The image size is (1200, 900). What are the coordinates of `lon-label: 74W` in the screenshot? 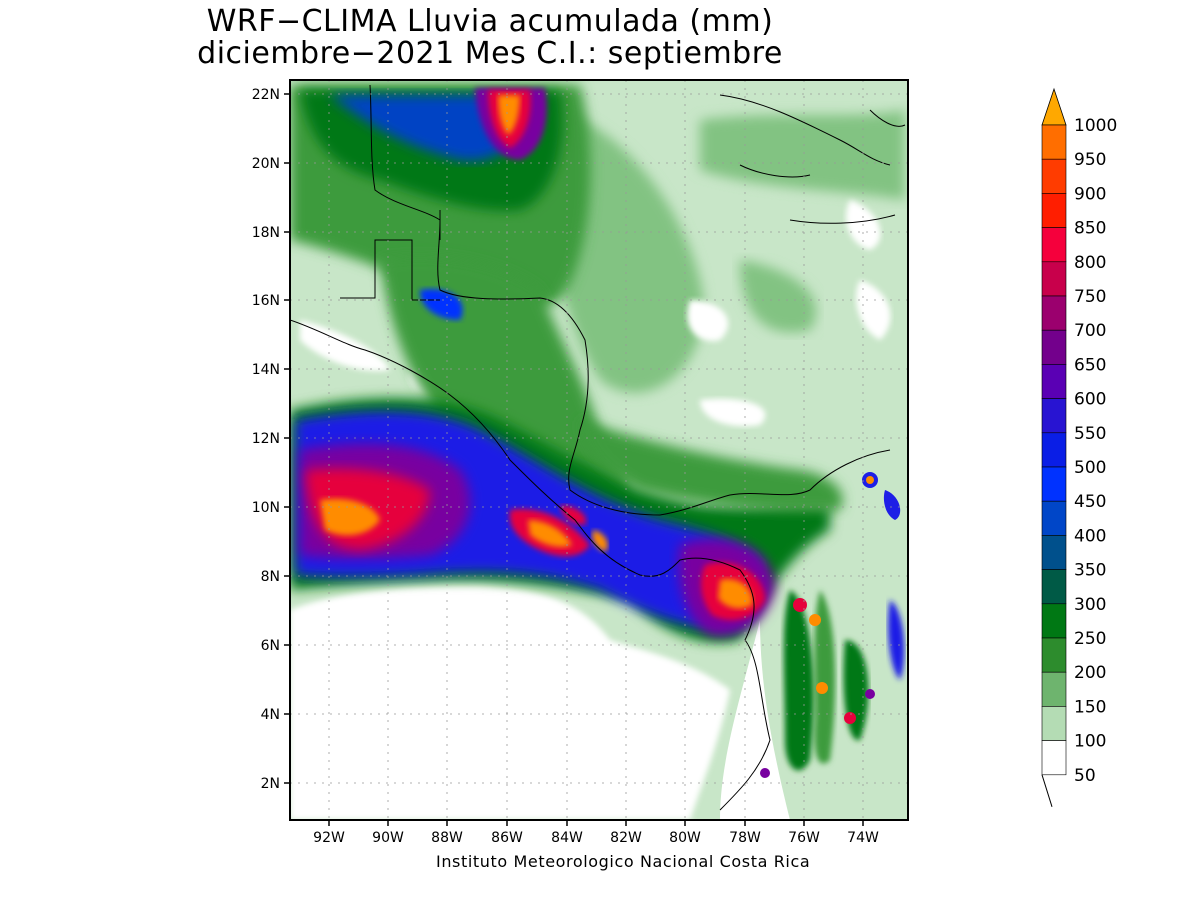 It's located at (863, 838).